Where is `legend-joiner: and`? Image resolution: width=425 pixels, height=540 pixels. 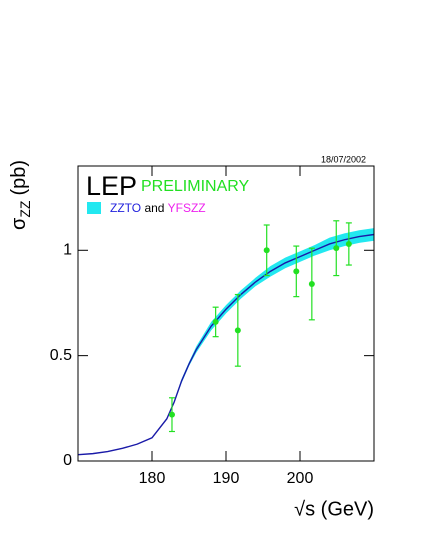
legend-joiner: and is located at coordinates (154, 208).